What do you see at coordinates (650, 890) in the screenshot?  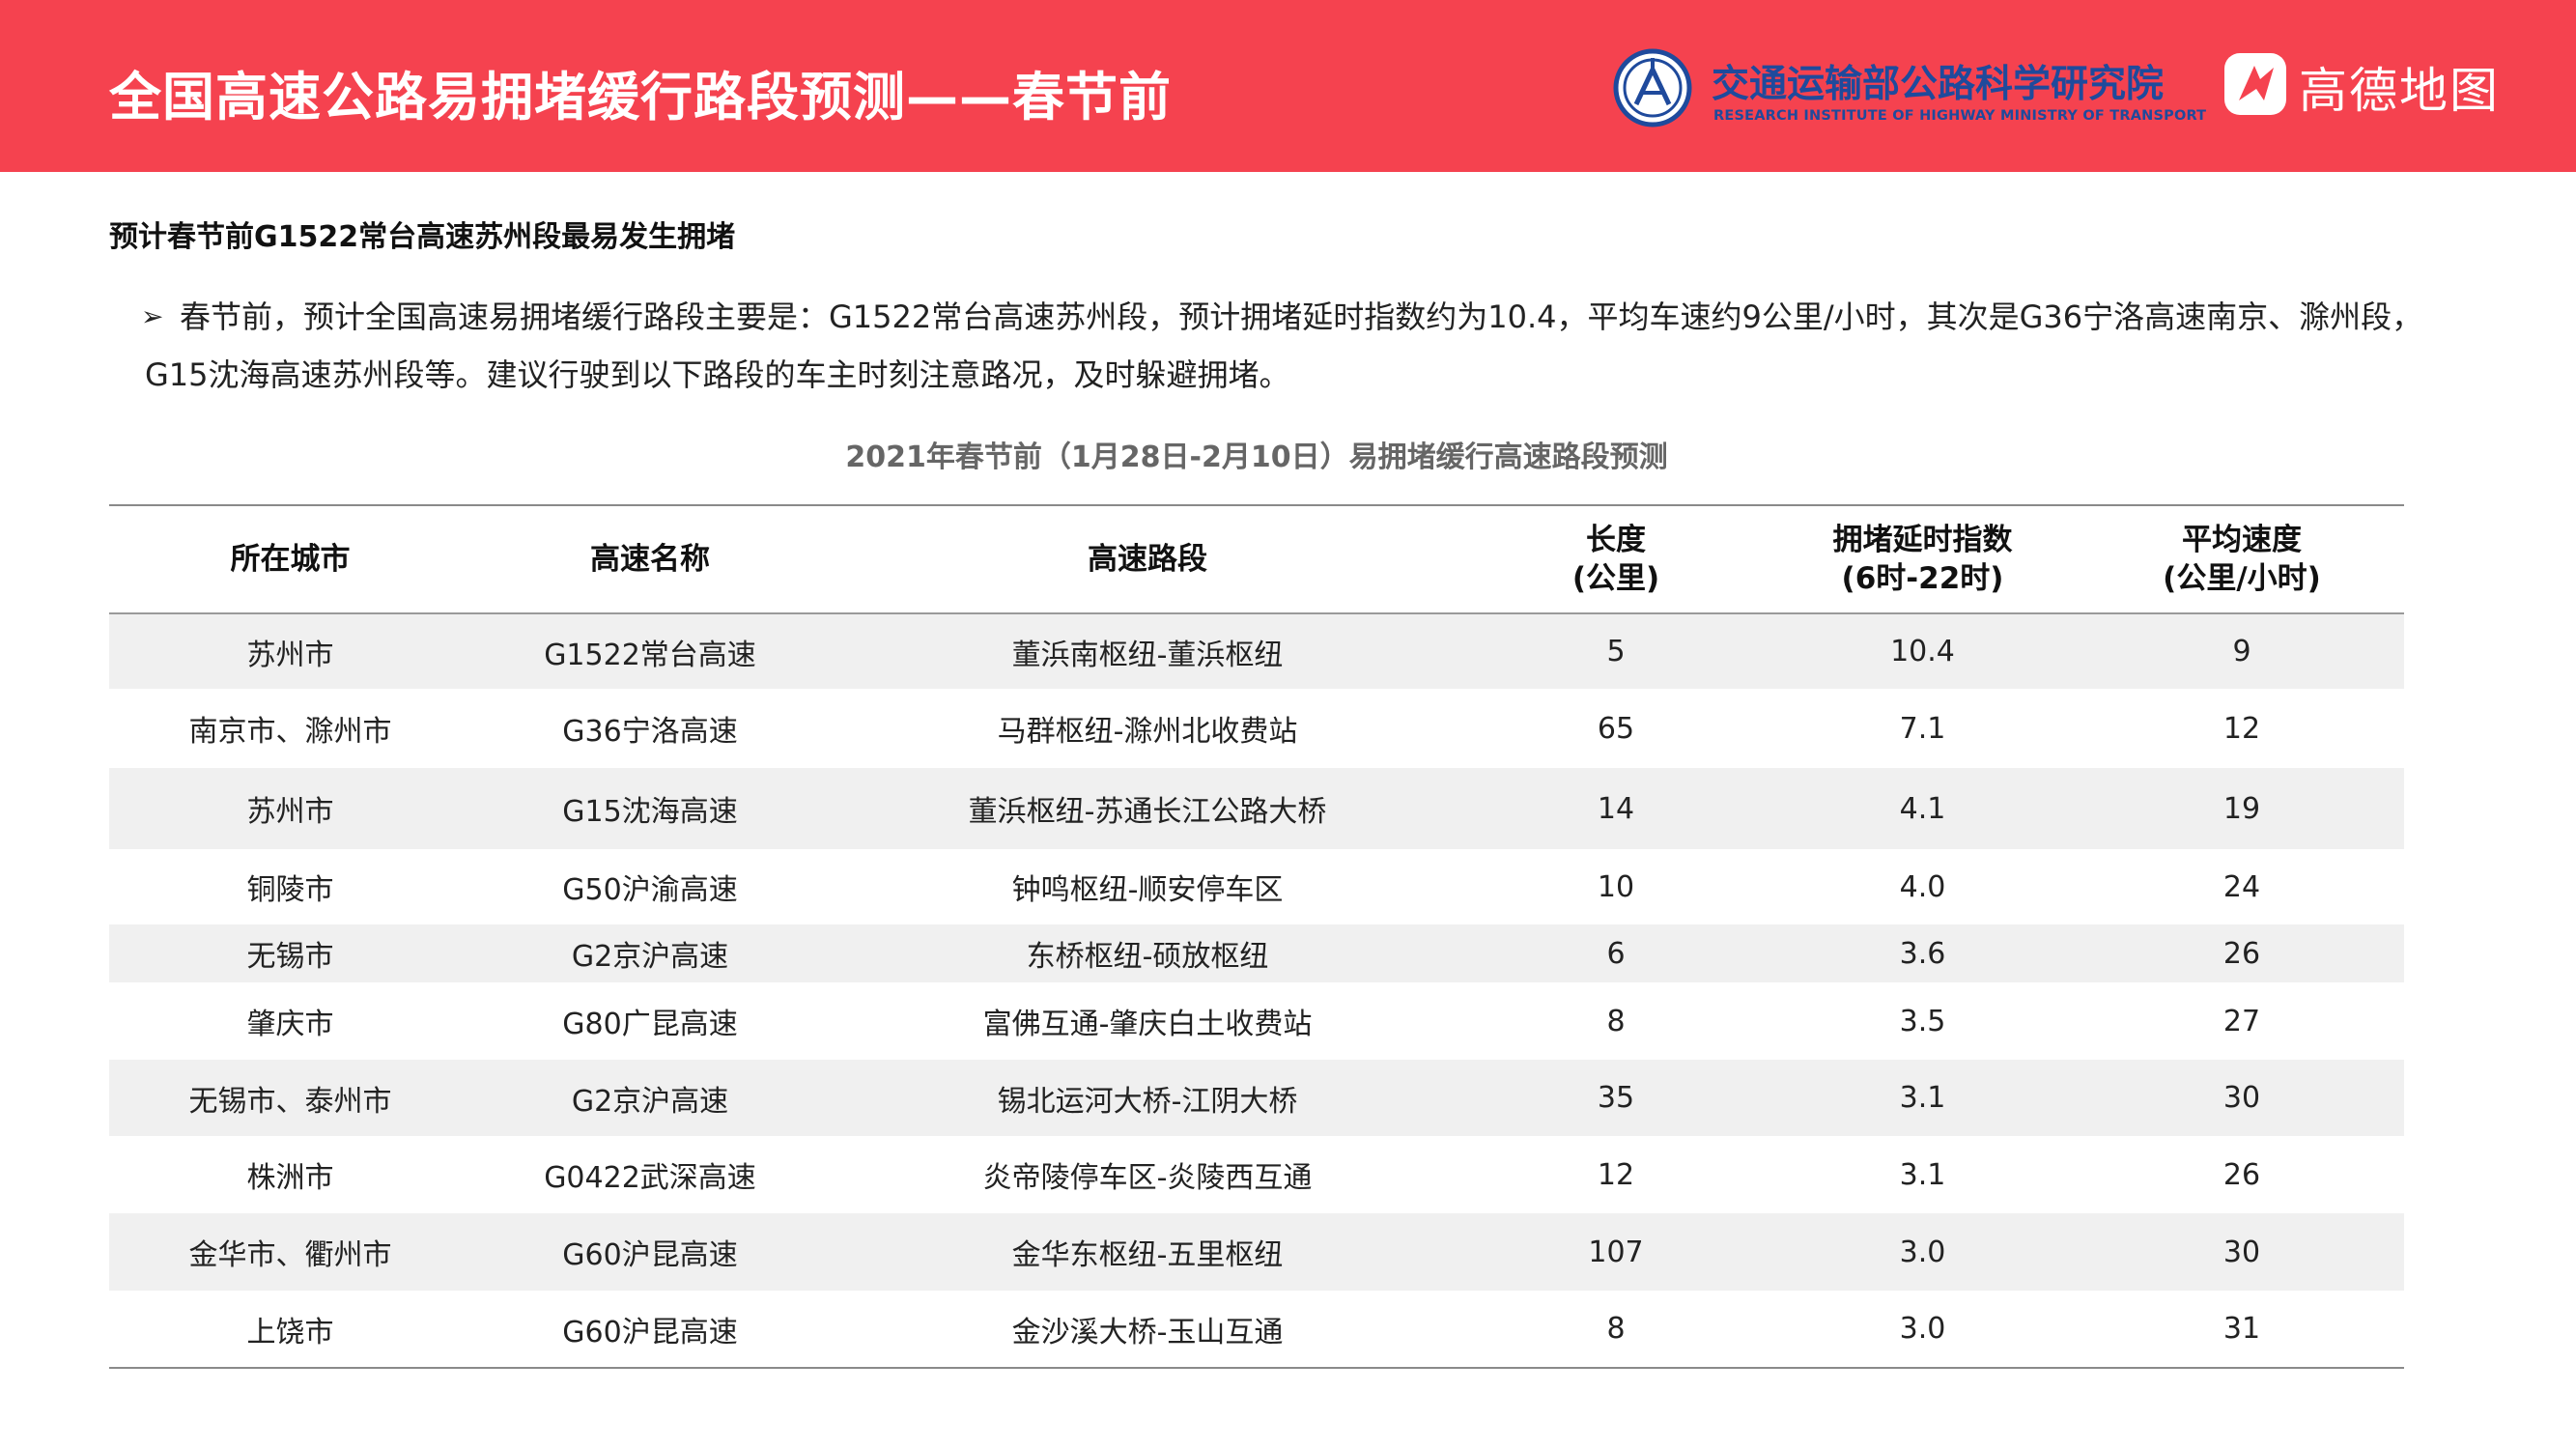 I see `cell-highway: G50沪渝高速` at bounding box center [650, 890].